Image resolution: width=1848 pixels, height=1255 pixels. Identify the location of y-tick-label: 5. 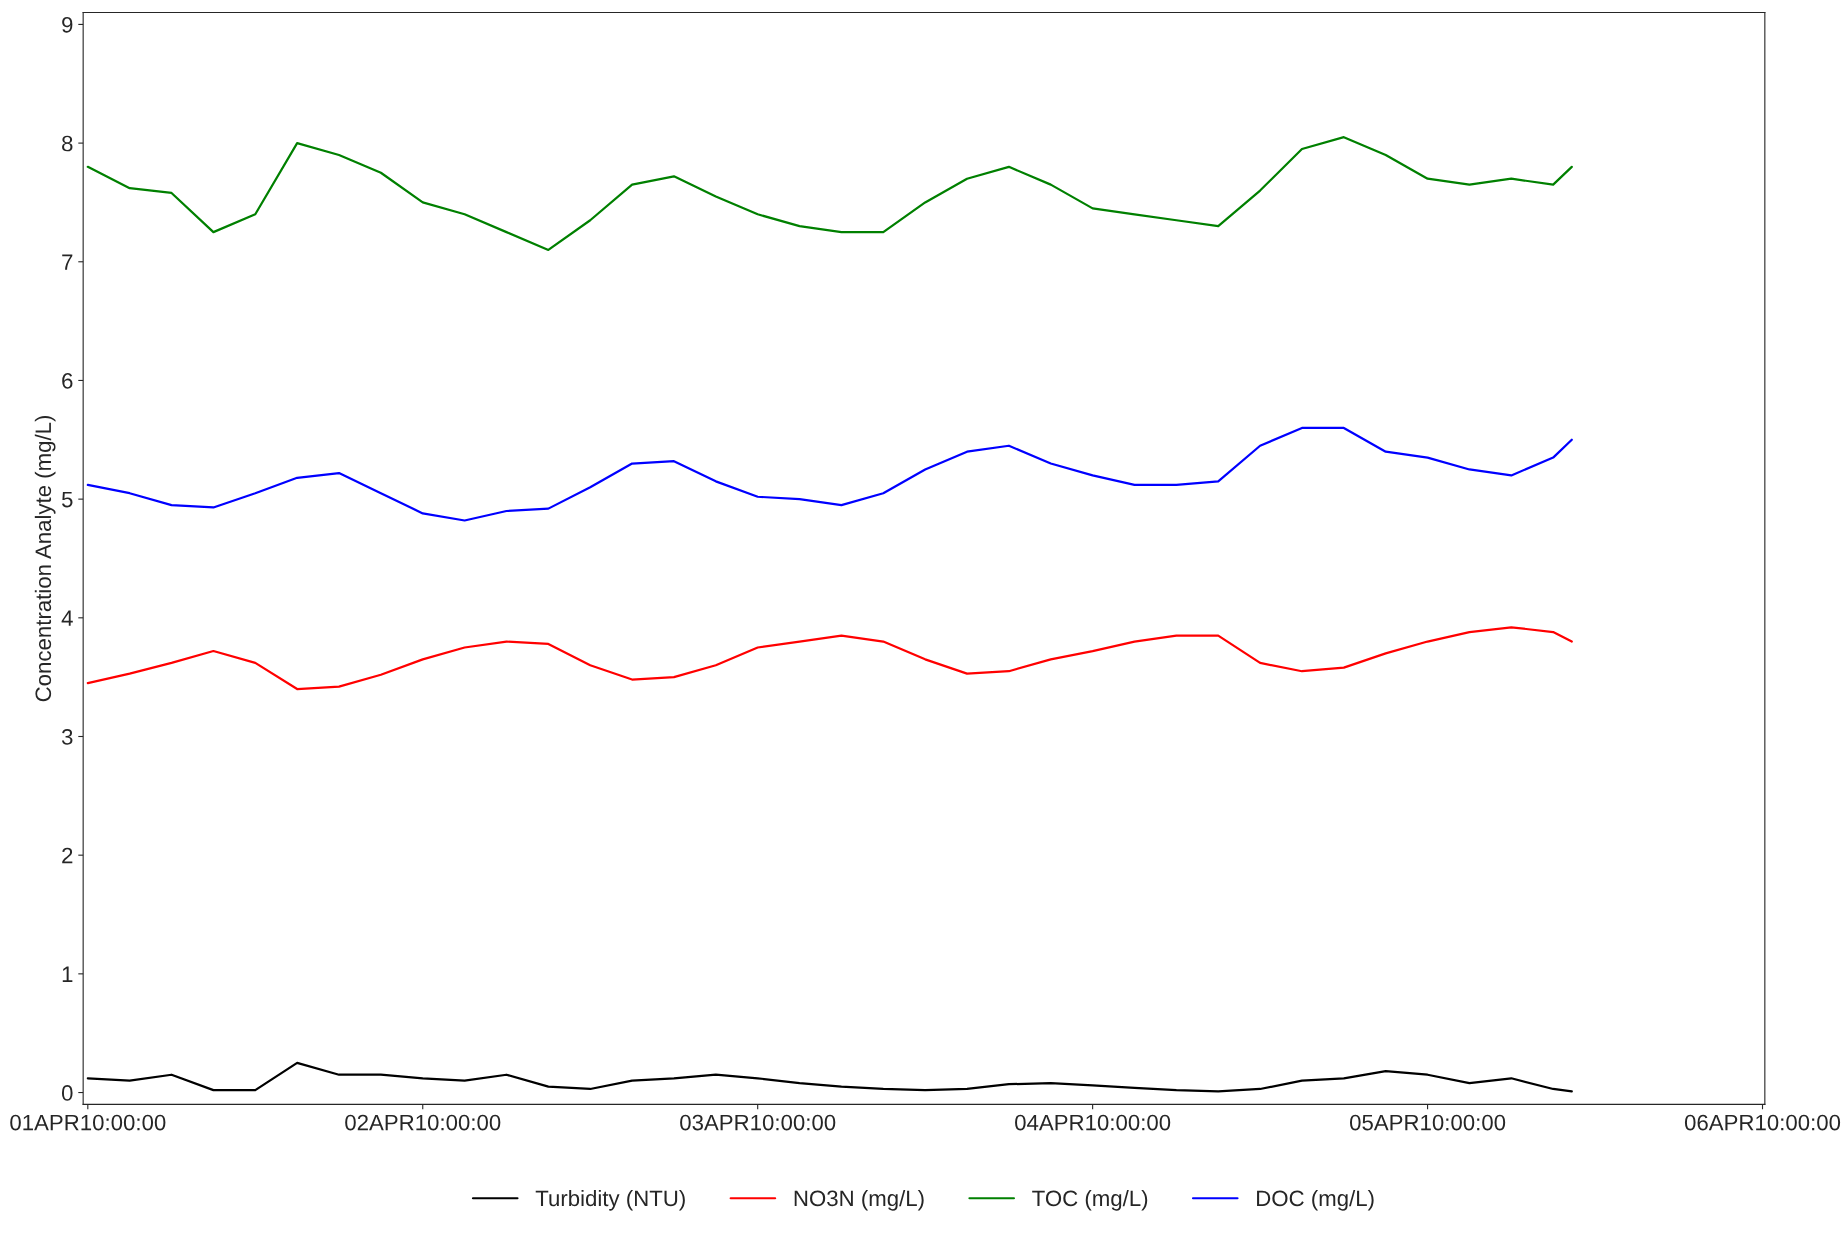
(67, 499).